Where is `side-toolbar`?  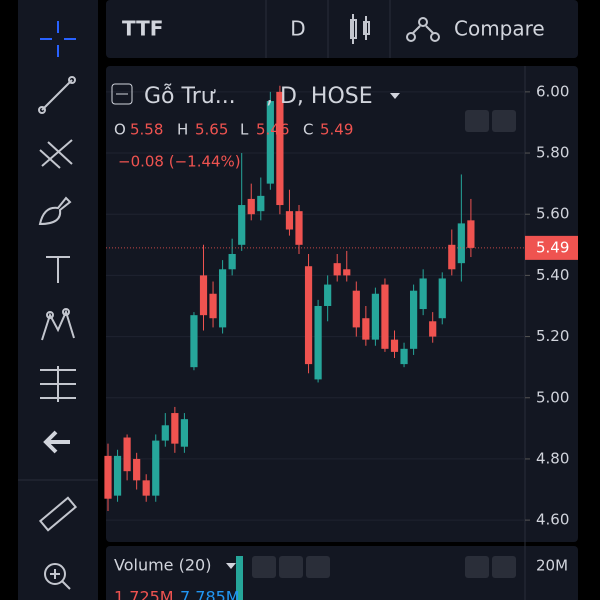 side-toolbar is located at coordinates (58, 300).